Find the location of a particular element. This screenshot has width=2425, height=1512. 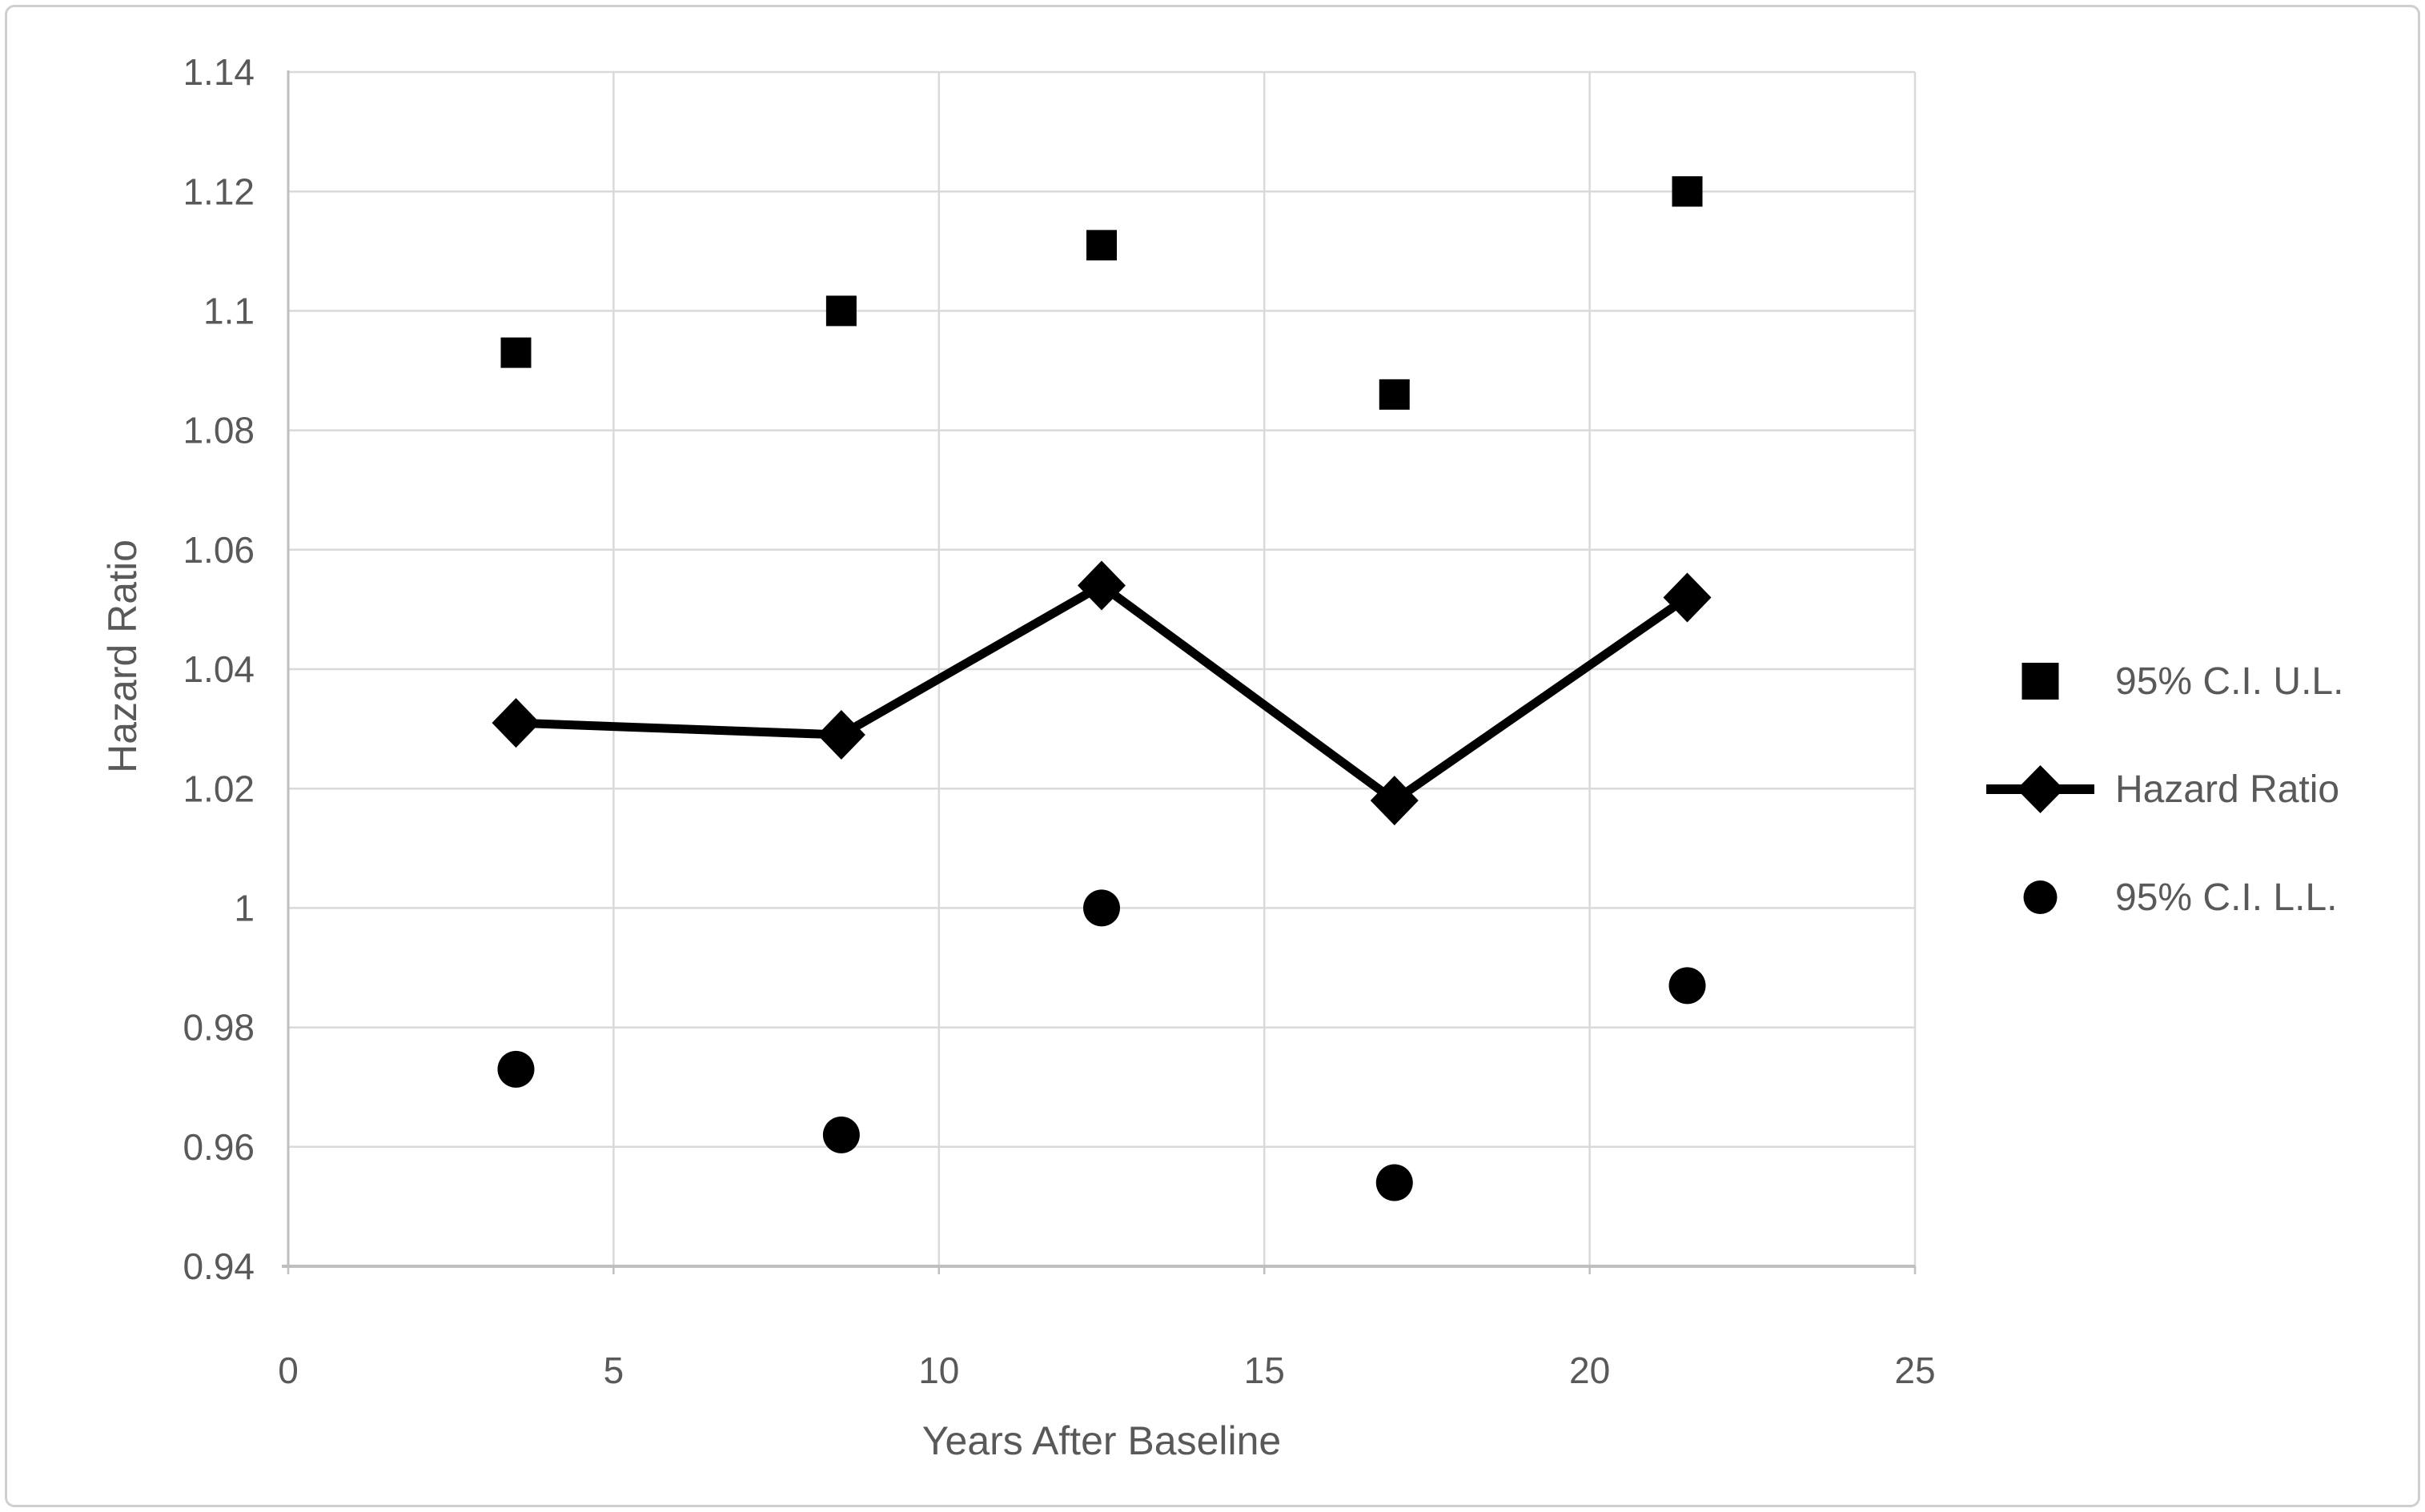

diamond-line-marker-icon is located at coordinates (2040, 789).